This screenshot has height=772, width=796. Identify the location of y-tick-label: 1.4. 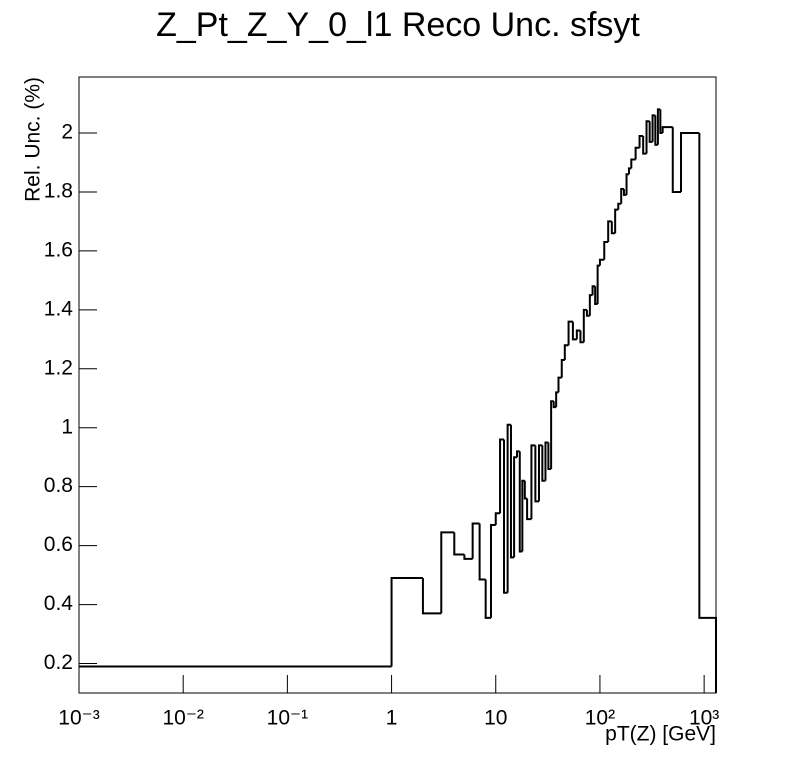
(59, 308).